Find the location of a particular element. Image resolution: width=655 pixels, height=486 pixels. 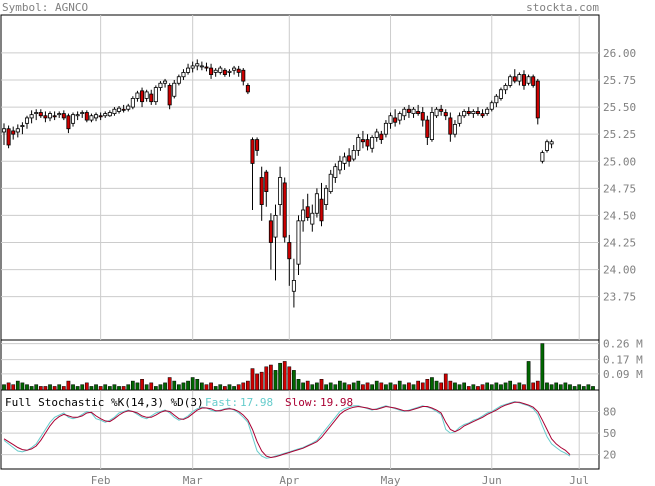

slow-stochastic-line is located at coordinates (287, 430).